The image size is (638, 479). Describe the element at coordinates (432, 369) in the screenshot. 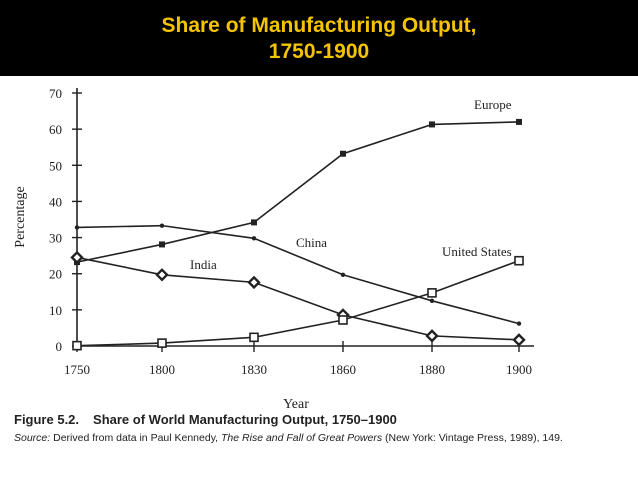

I see `x-tick-label: 1880` at that location.